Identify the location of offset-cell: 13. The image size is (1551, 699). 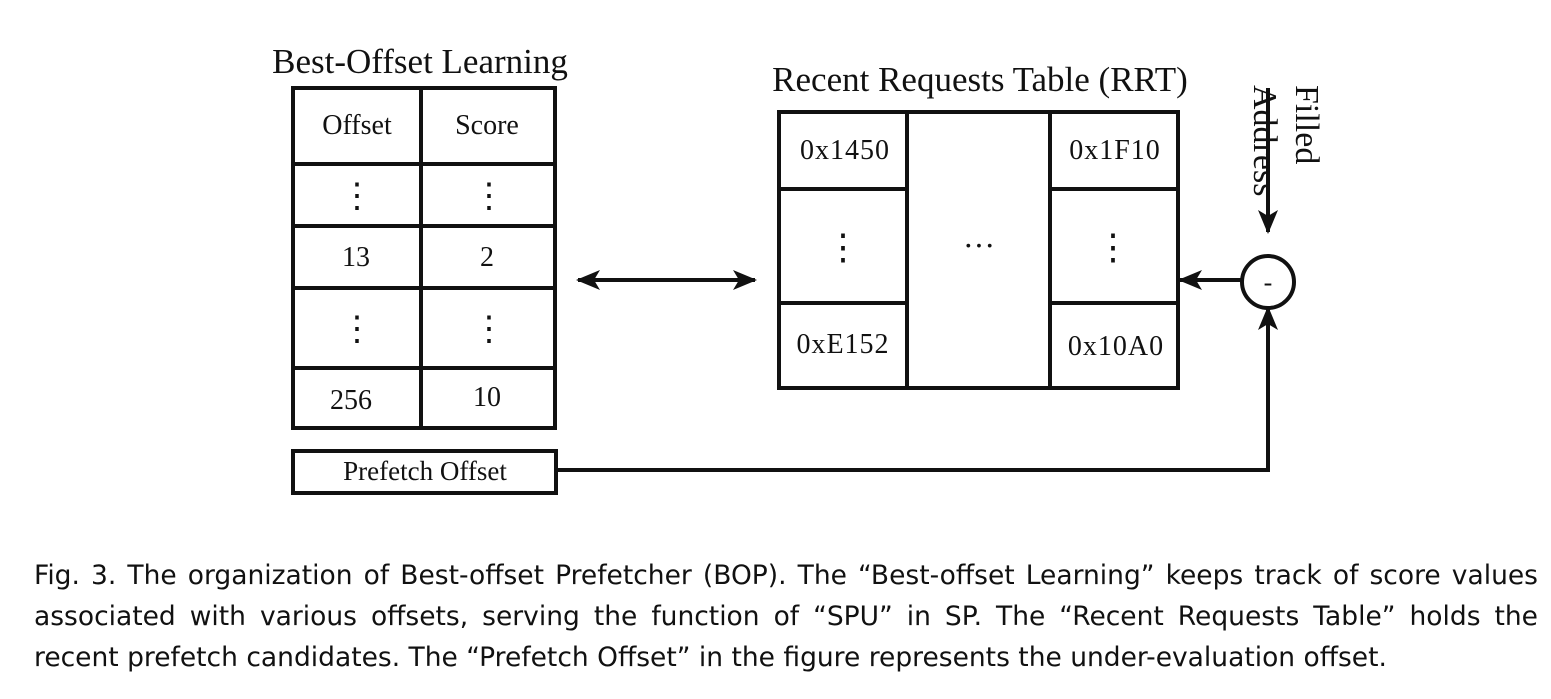
(356, 257).